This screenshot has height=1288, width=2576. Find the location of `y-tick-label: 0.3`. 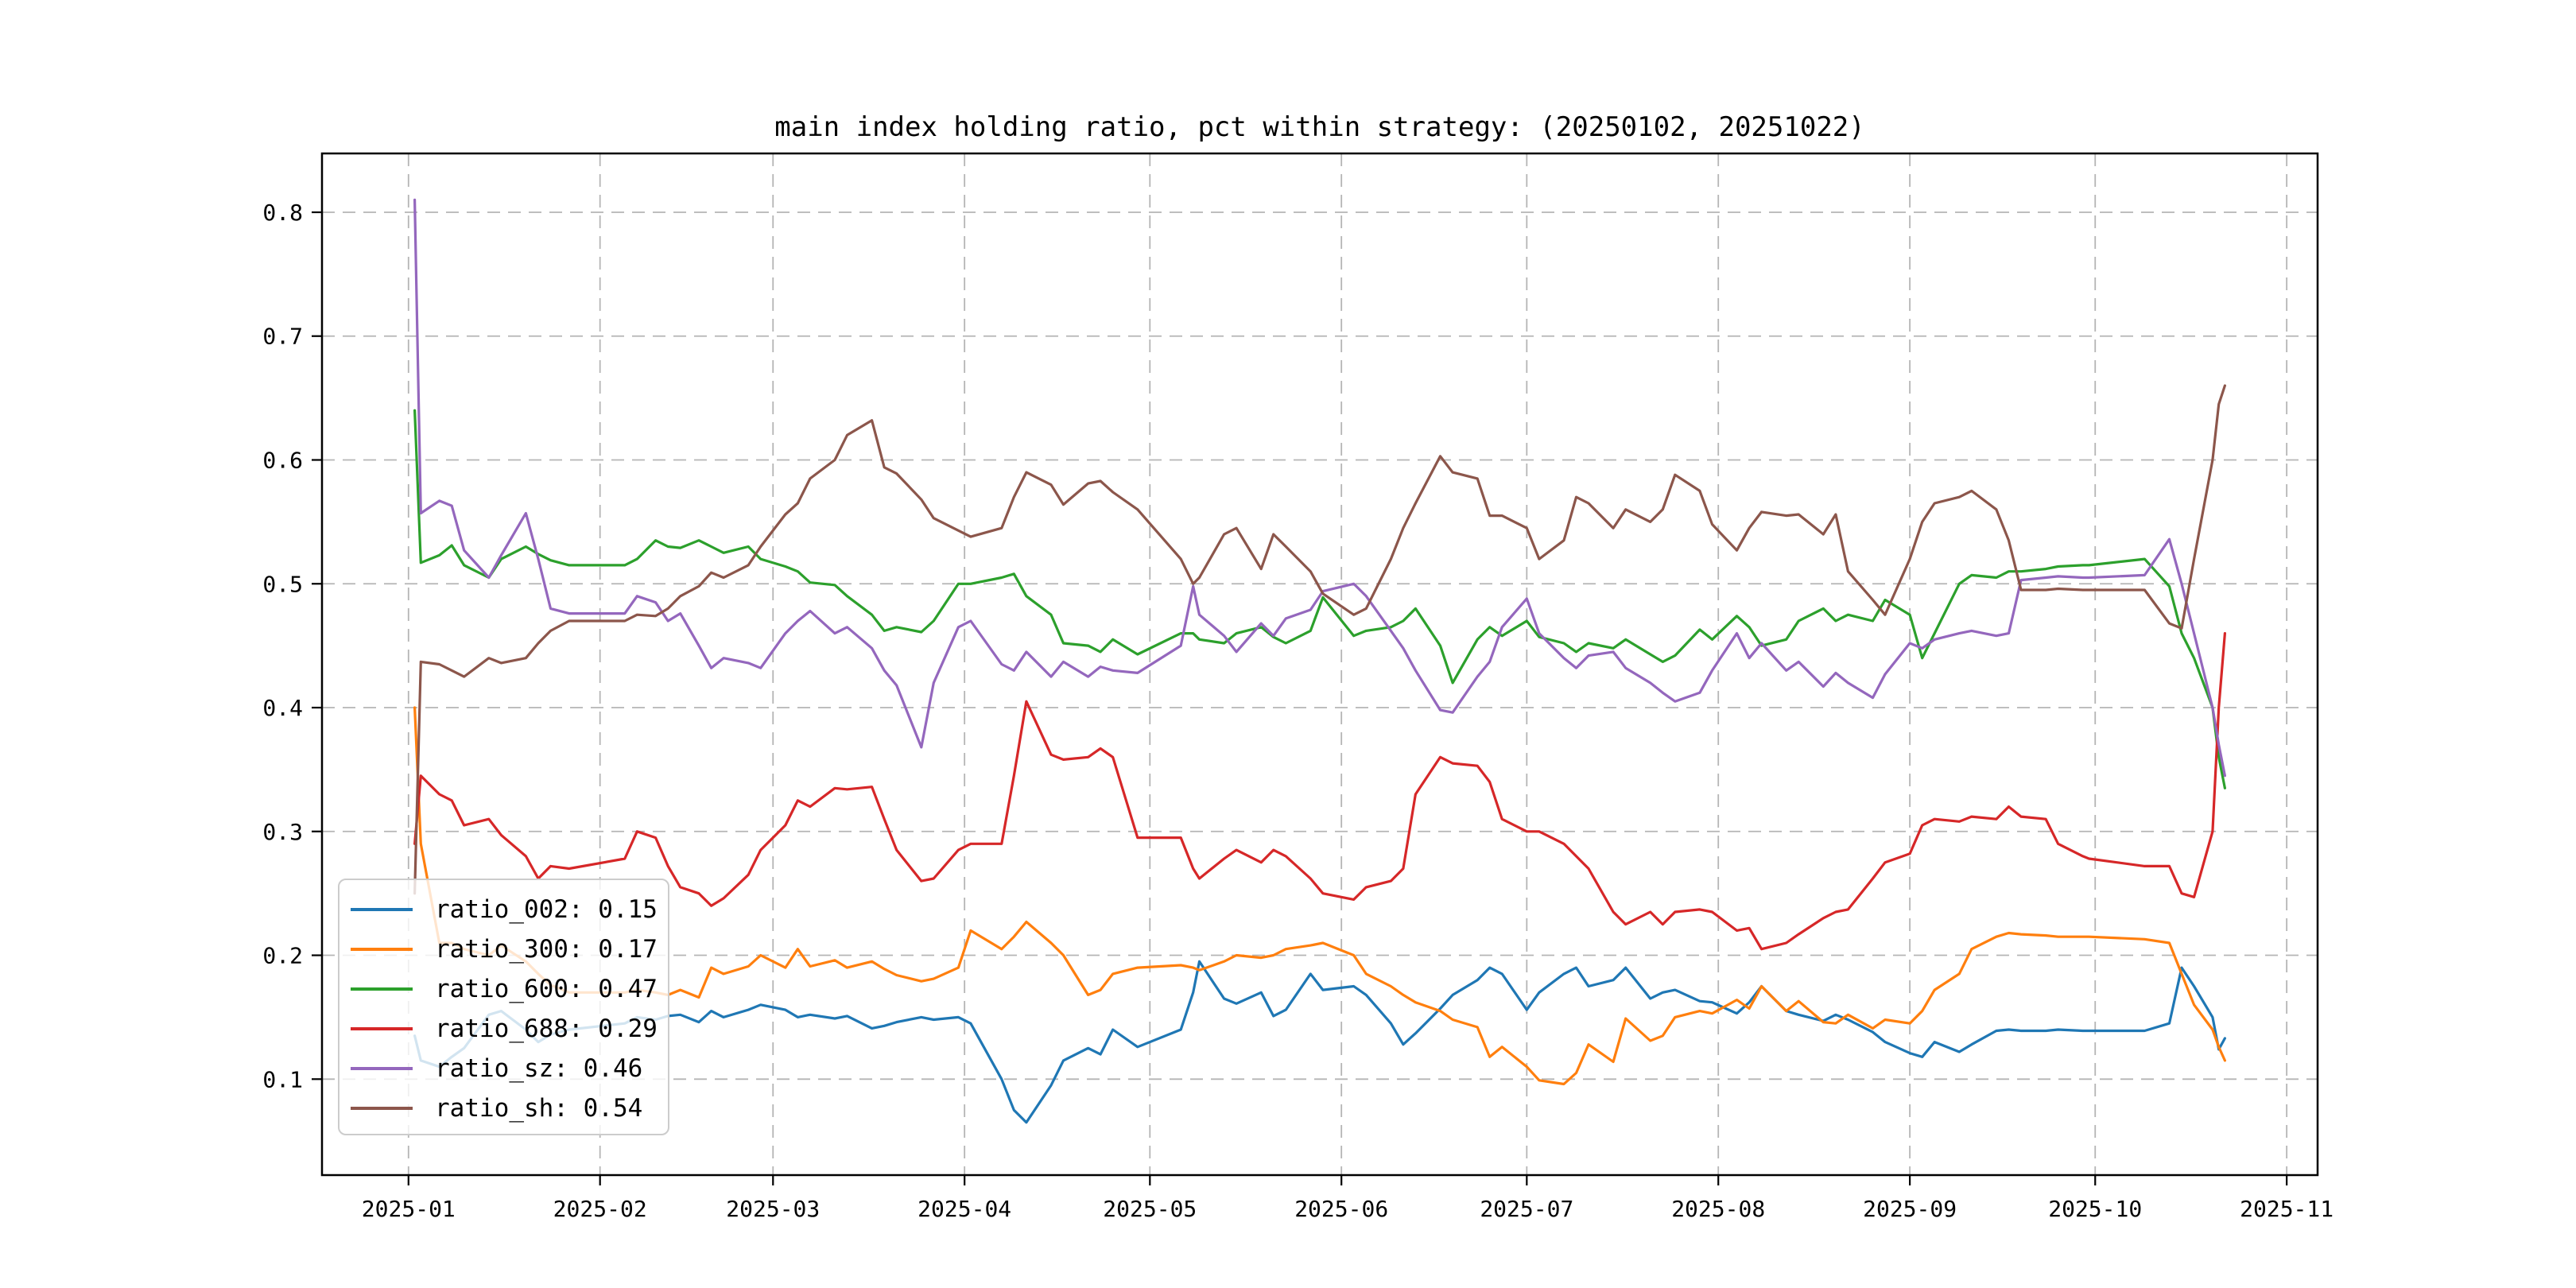

y-tick-label: 0.3 is located at coordinates (282, 832).